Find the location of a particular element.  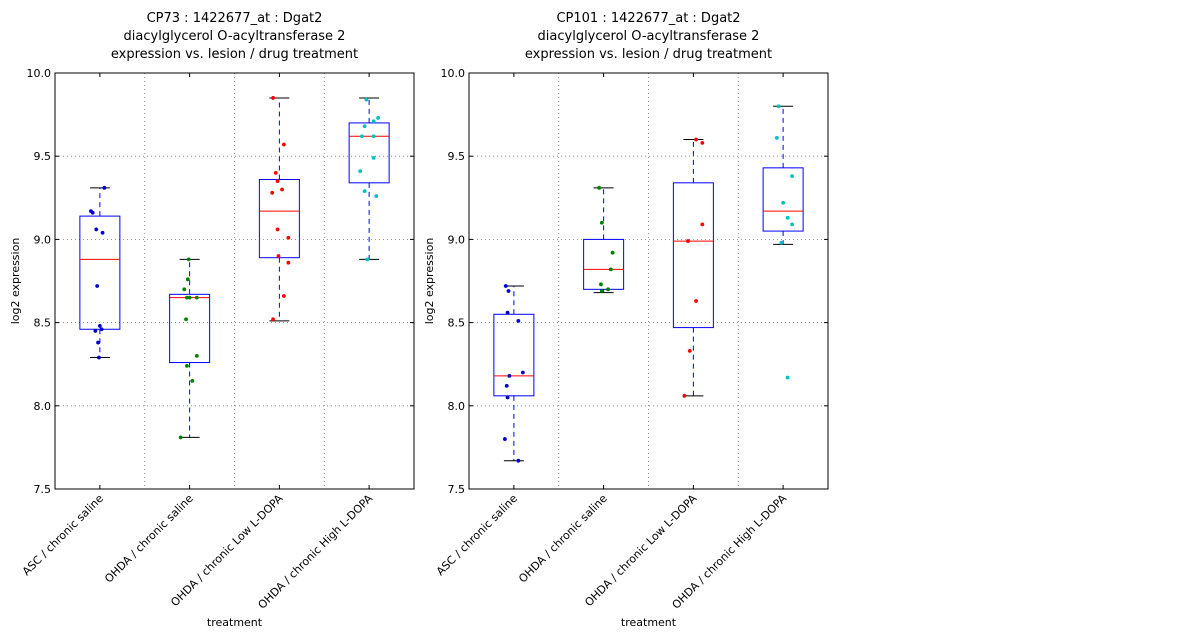

chart-title-line: expression vs. lesion / drug treatment is located at coordinates (234, 54).